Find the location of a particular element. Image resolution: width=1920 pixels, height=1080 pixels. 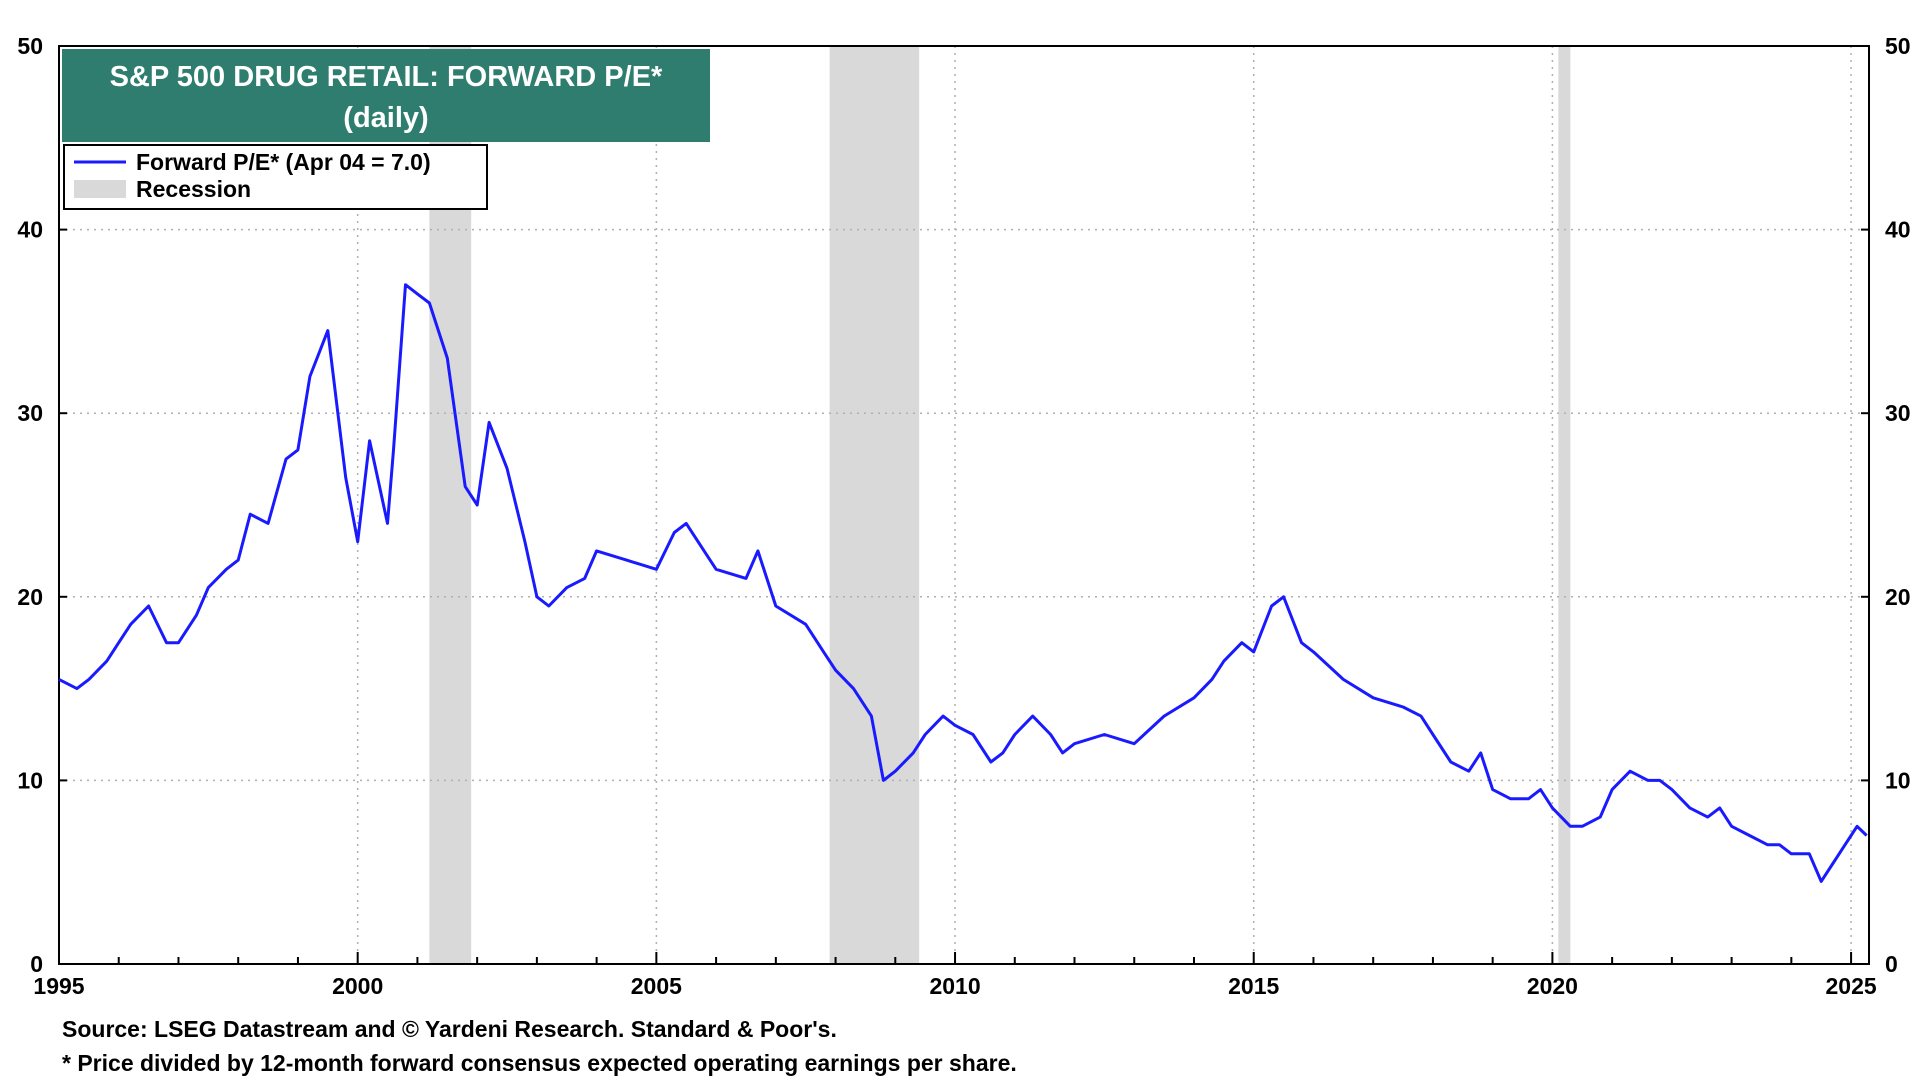

y-tick-label-left: 40 is located at coordinates (30, 230).